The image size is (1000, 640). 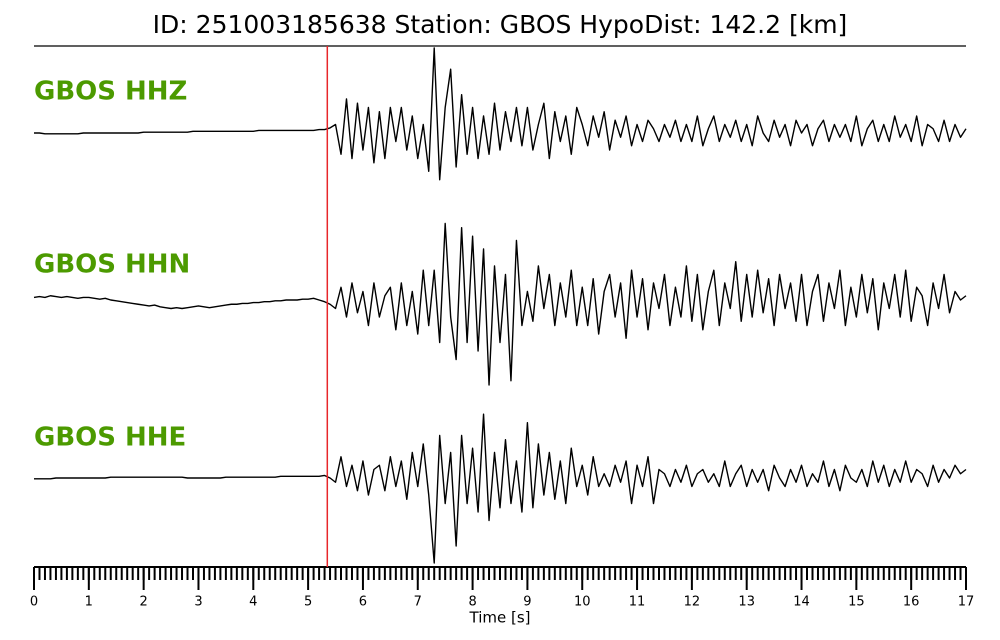 What do you see at coordinates (801, 602) in the screenshot?
I see `x-tick-label: 14` at bounding box center [801, 602].